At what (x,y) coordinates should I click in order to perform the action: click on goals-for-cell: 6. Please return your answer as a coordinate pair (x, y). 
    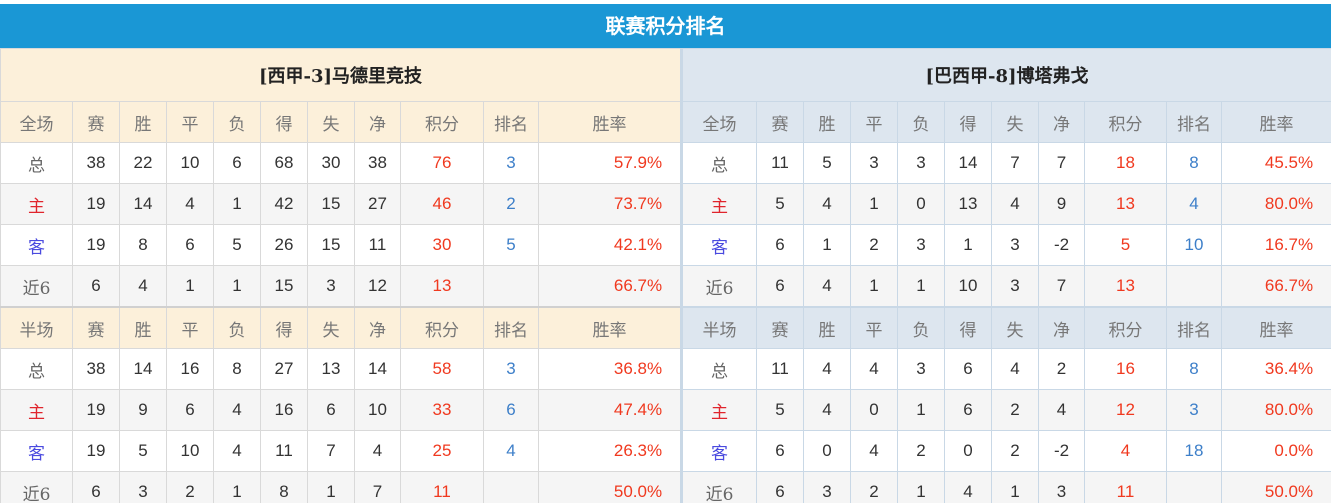
    Looking at the image, I should click on (968, 369).